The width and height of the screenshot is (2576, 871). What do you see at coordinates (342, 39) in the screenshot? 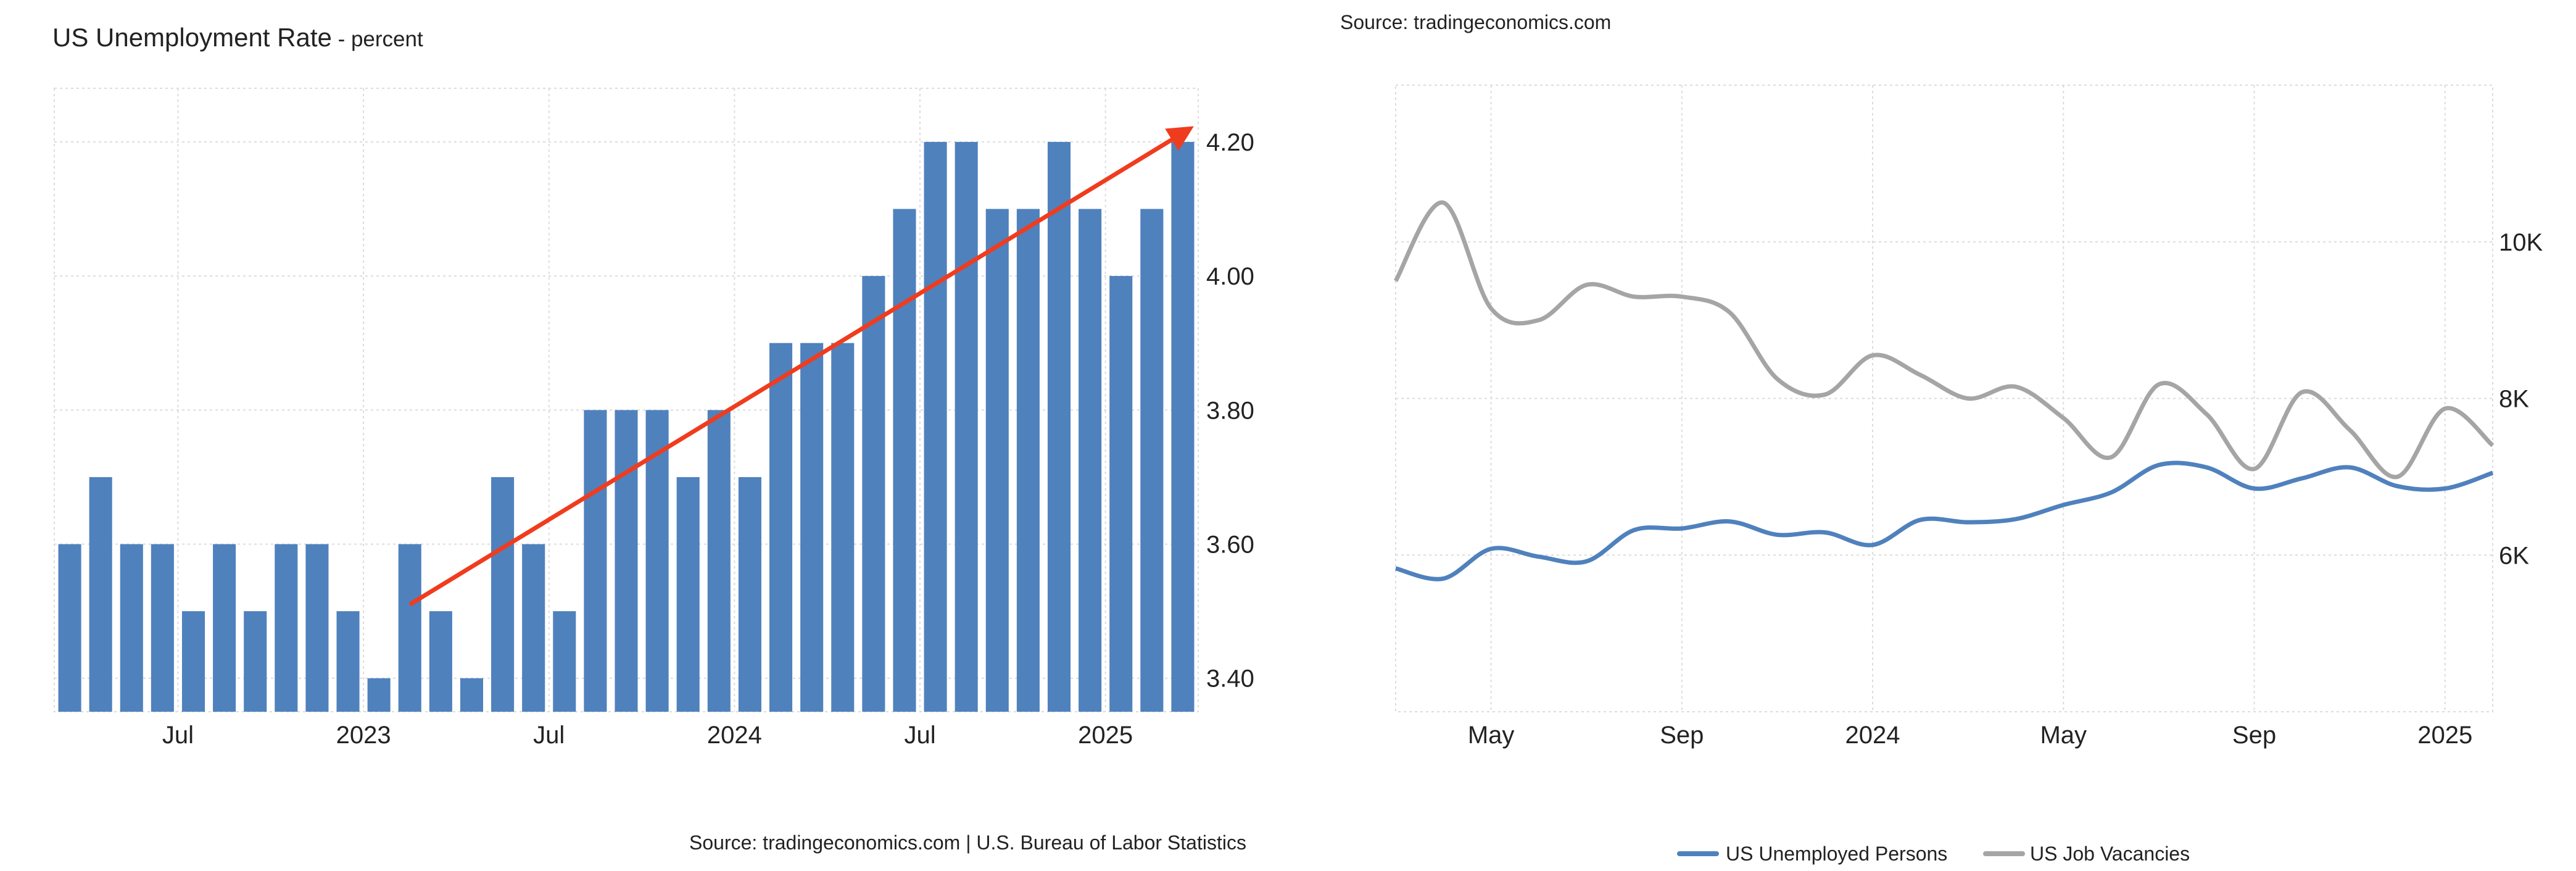
I see `left-chart-subtitle-sep: -` at bounding box center [342, 39].